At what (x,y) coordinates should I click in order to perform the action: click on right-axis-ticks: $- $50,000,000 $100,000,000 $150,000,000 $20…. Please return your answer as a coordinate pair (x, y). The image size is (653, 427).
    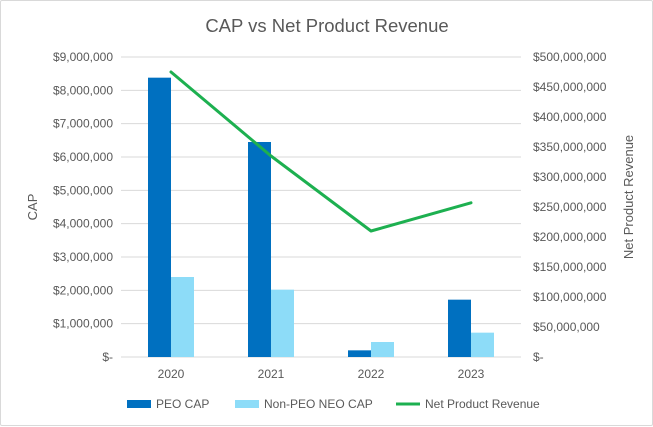
    Looking at the image, I should click on (570, 207).